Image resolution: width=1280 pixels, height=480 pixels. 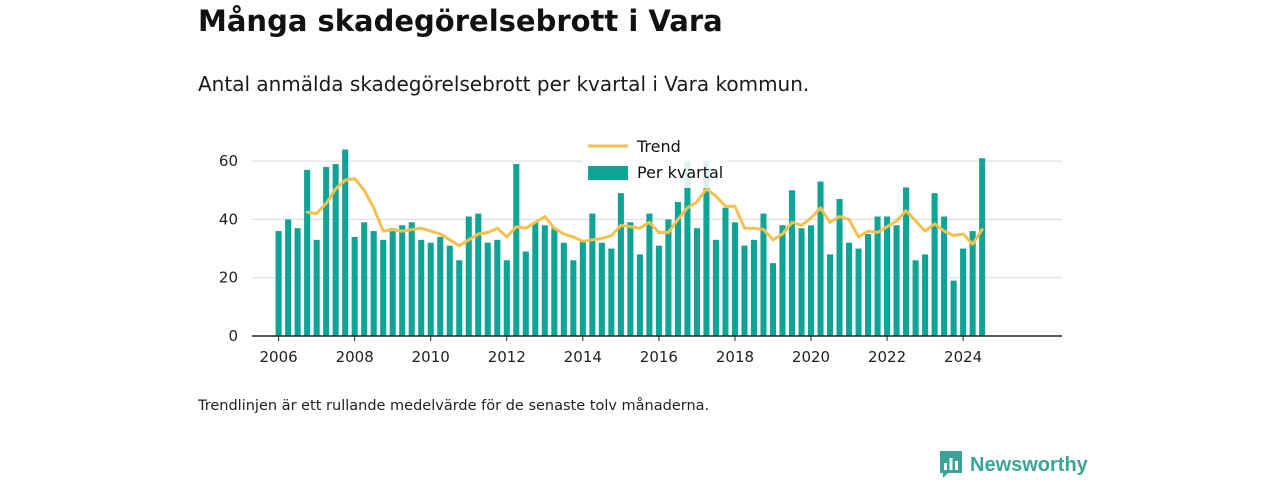 What do you see at coordinates (459, 298) in the screenshot?
I see `bar-2010.75` at bounding box center [459, 298].